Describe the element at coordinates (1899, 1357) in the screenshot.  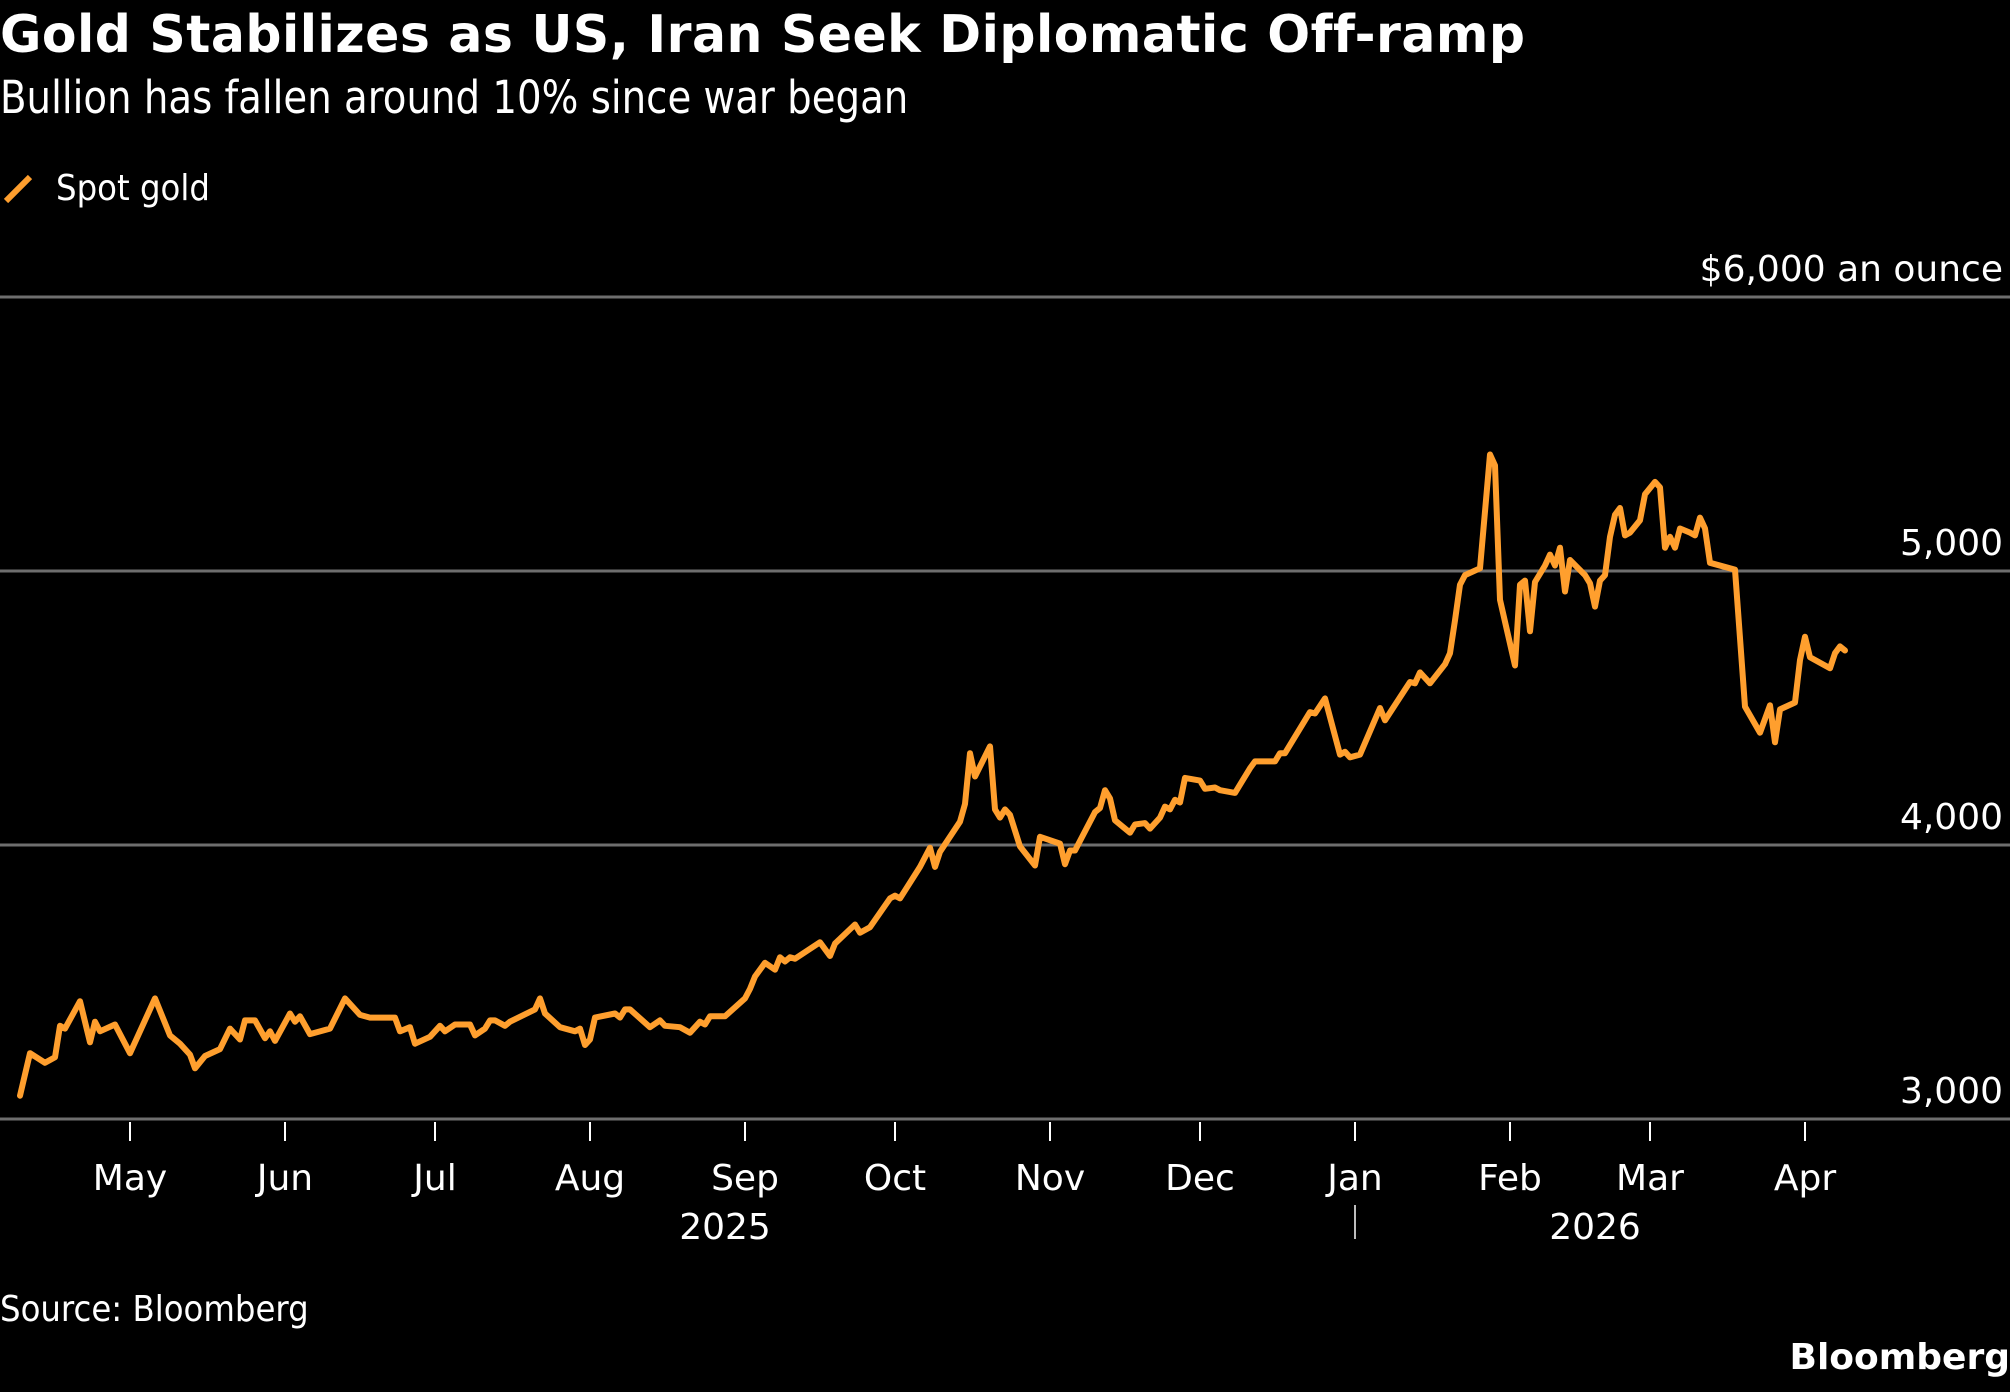
I see `bloomberg-logo: Bloomberg` at that location.